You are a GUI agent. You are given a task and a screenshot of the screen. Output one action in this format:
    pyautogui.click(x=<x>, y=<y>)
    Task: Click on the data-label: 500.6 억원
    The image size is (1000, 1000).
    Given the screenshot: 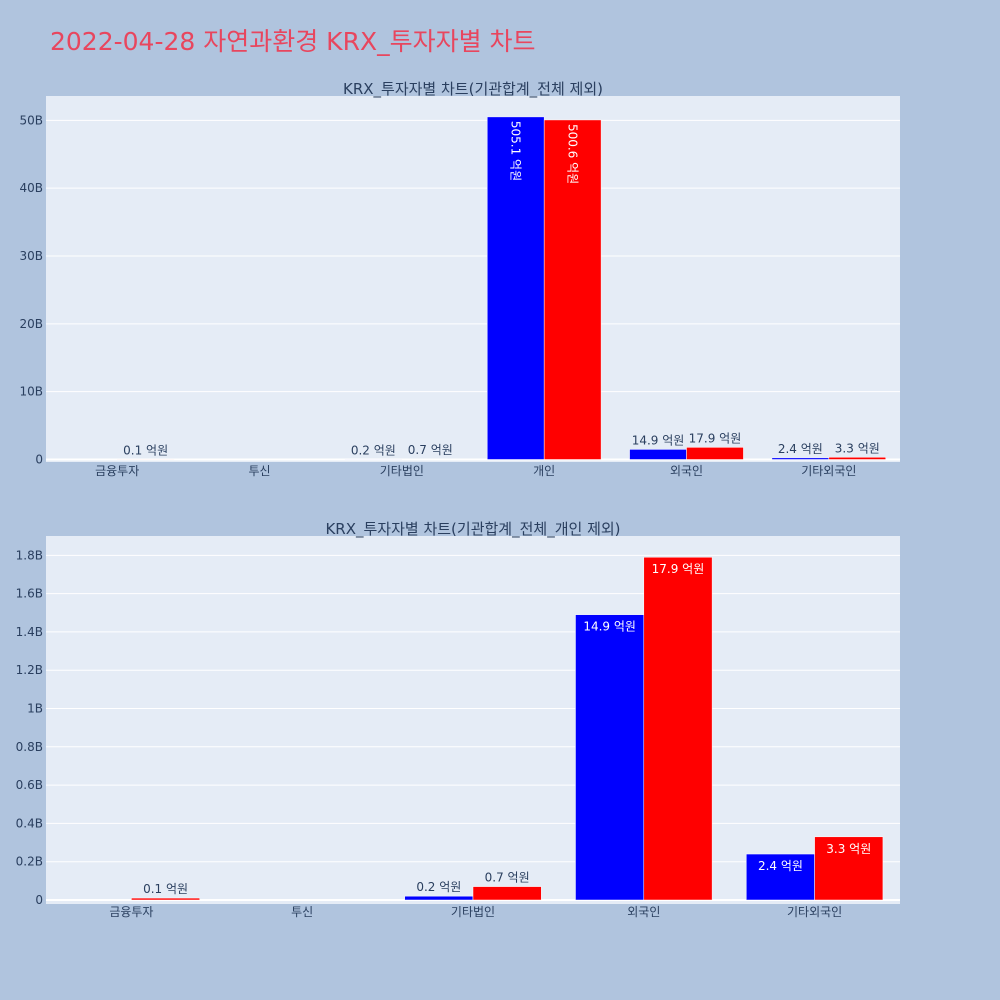 What is the action you would take?
    pyautogui.click(x=573, y=154)
    